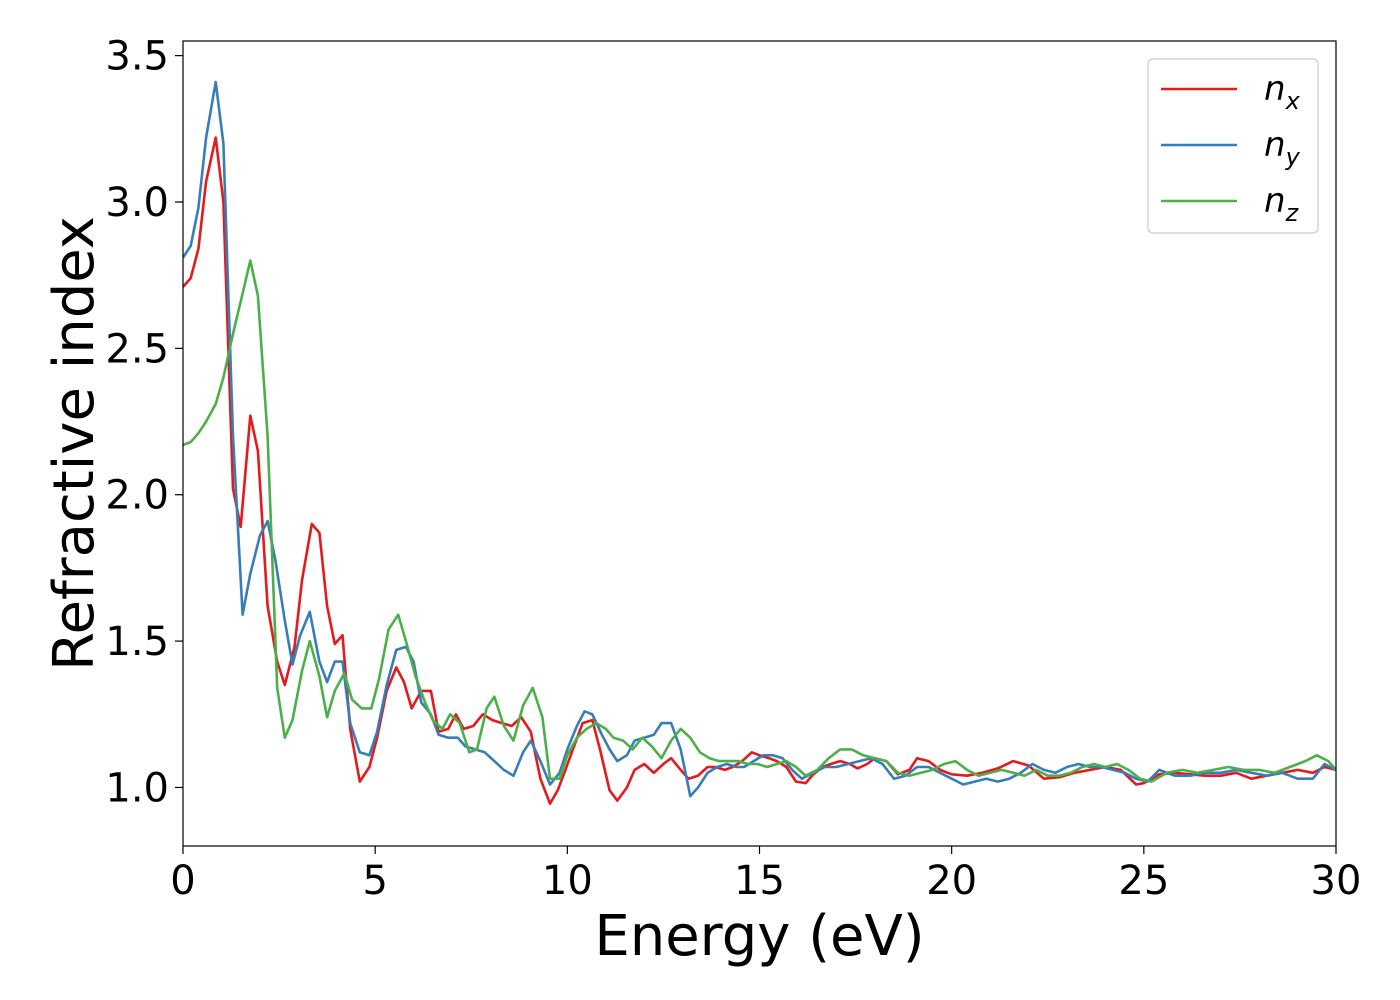  I want to click on y-tick-label: 2.5, so click(137, 349).